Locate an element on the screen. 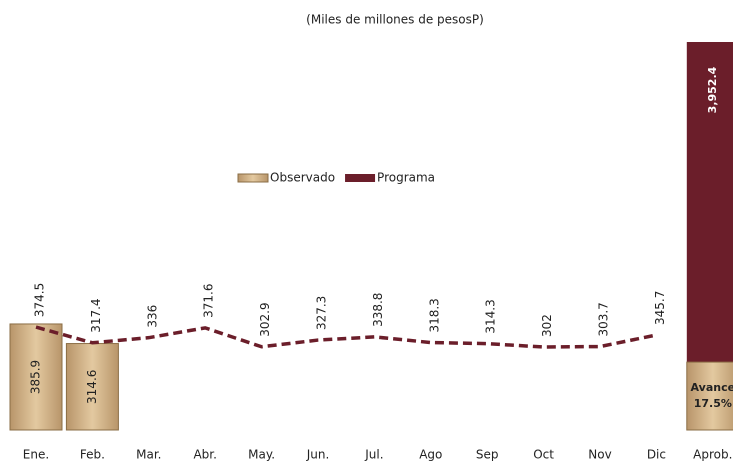  x-tick-label: Ago is located at coordinates (430, 455).